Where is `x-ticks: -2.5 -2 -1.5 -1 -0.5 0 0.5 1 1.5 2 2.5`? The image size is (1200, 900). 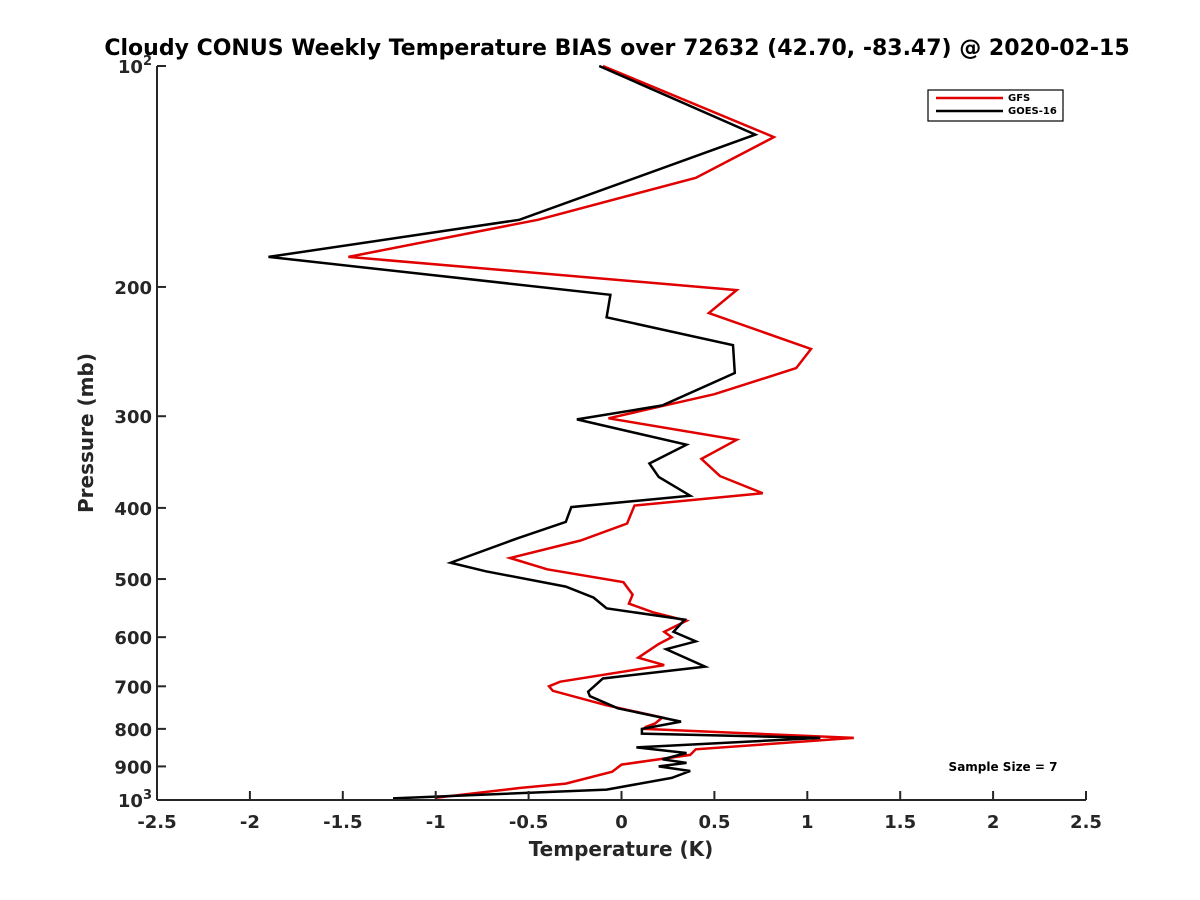
x-ticks: -2.5 -2 -1.5 -1 -0.5 0 0.5 1 1.5 2 2.5 is located at coordinates (619, 812).